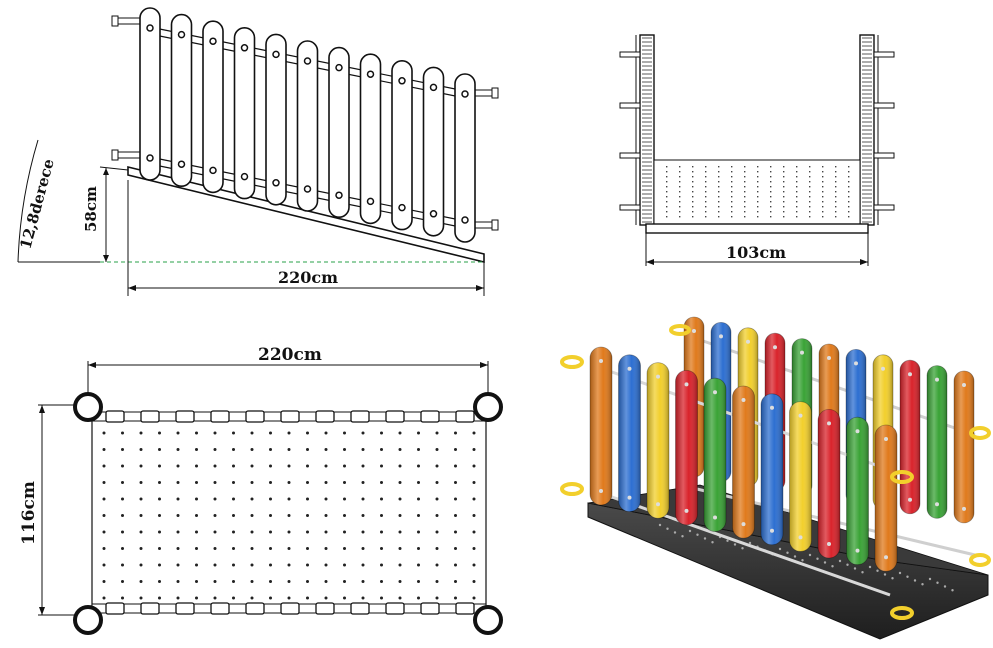  What do you see at coordinates (757, 131) in the screenshot?
I see `end-brackets` at bounding box center [757, 131].